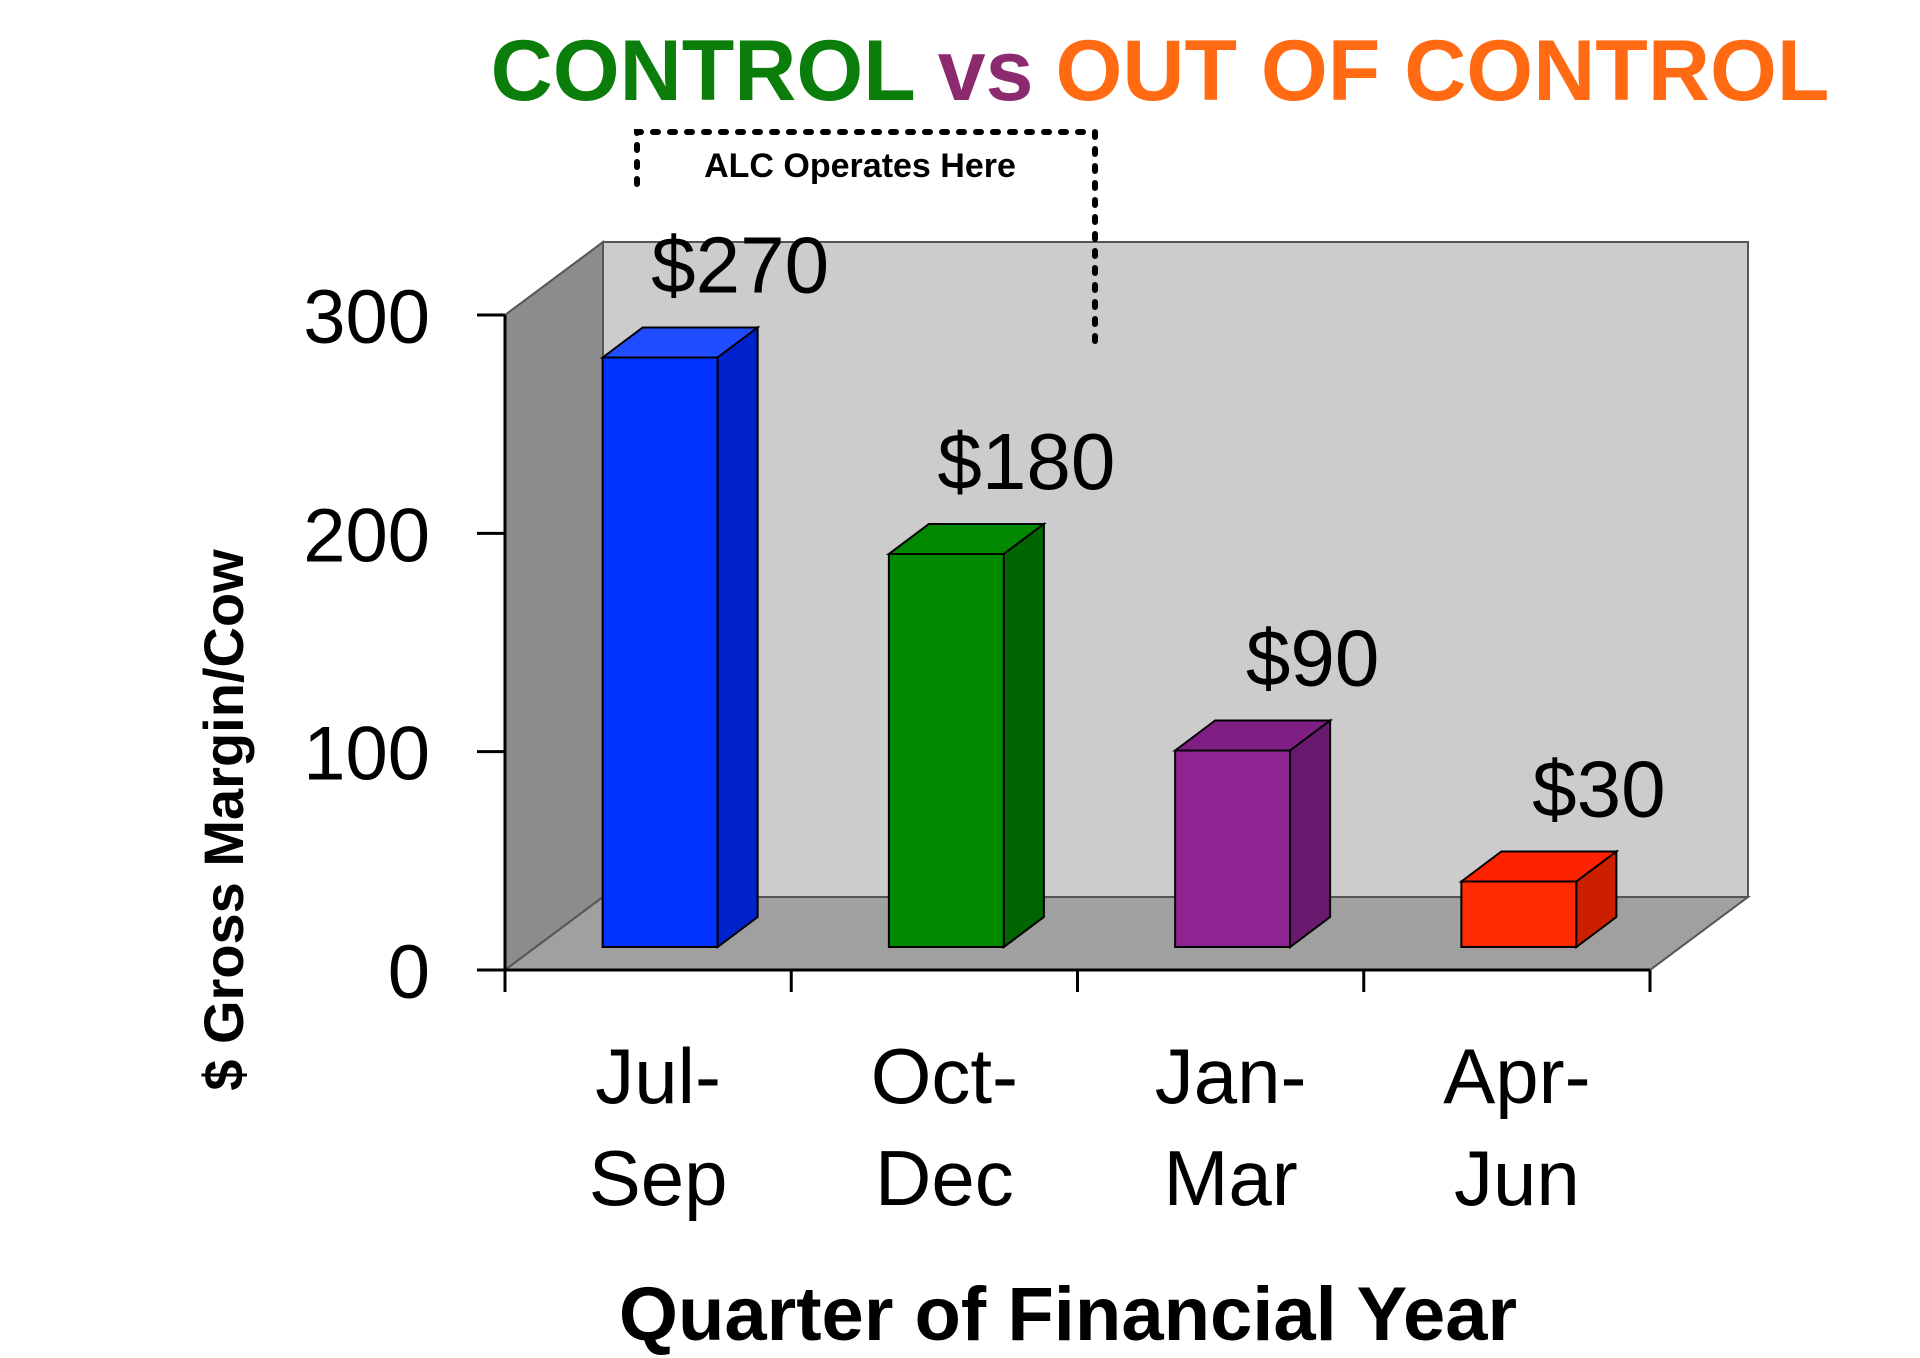 Image resolution: width=1920 pixels, height=1358 pixels. I want to click on x-tick-label-line2: Sep, so click(658, 1178).